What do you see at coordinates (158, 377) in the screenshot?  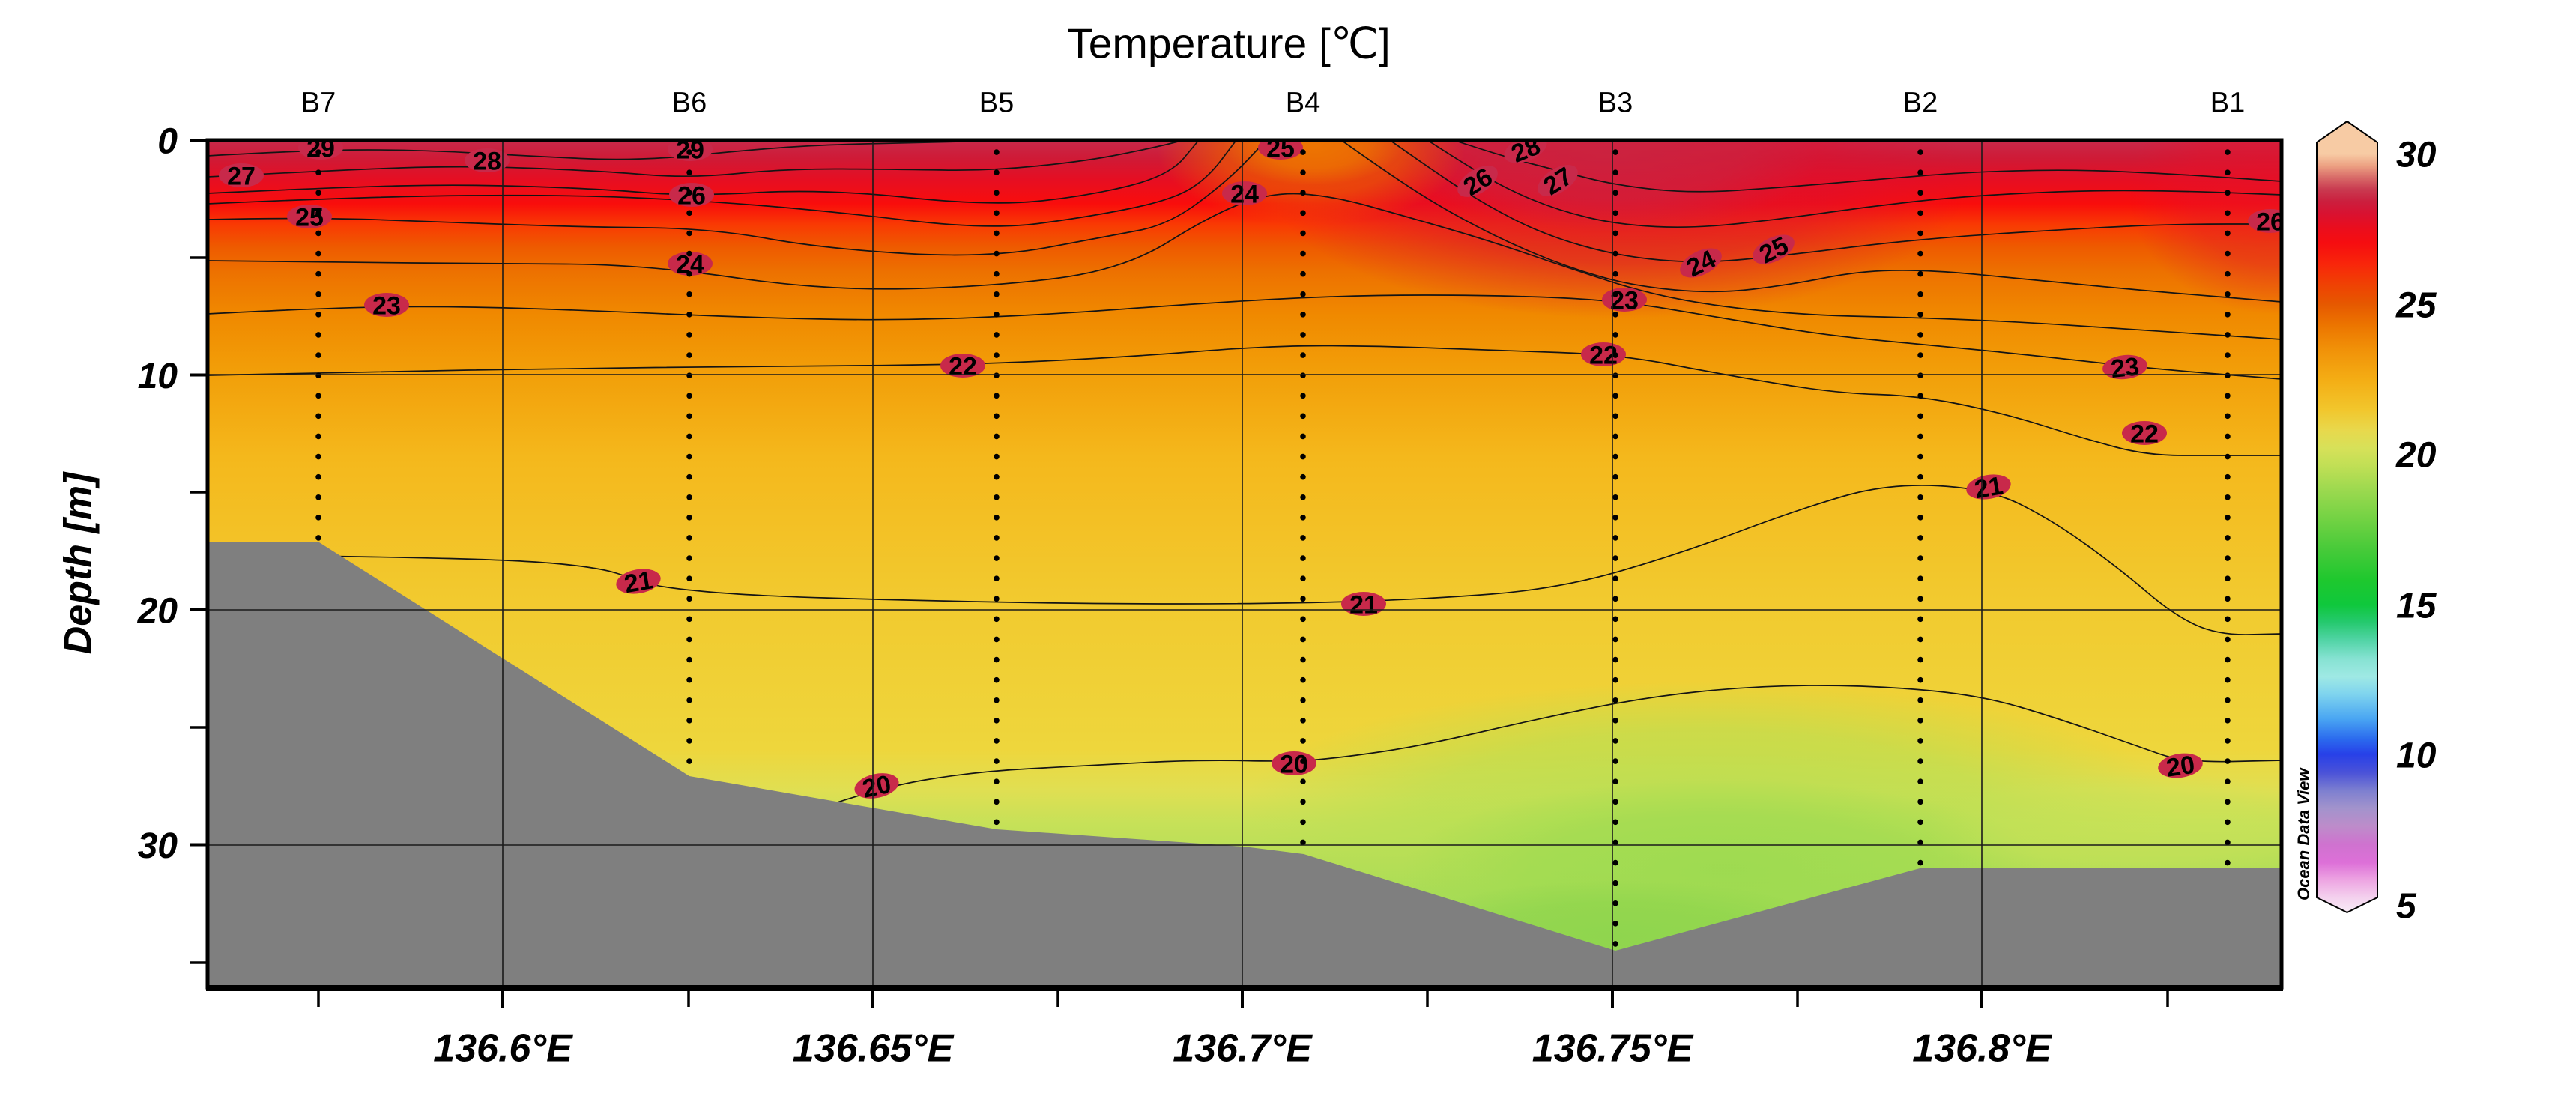 I see `y-axis-tick-label: 10` at bounding box center [158, 377].